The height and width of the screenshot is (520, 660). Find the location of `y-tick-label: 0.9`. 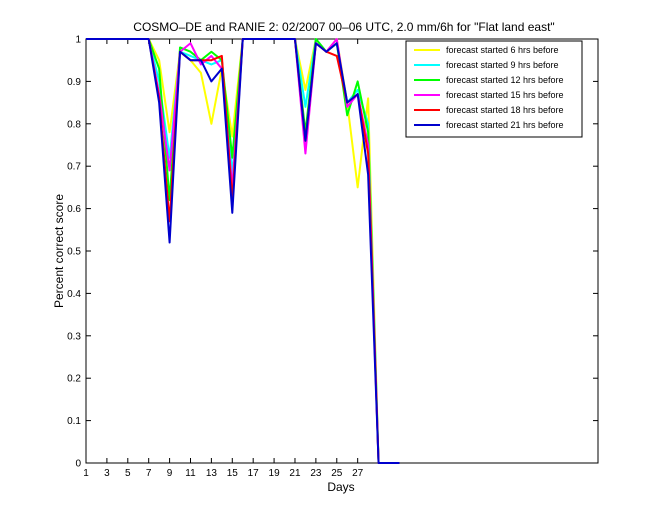

y-tick-label: 0.9 is located at coordinates (74, 82).